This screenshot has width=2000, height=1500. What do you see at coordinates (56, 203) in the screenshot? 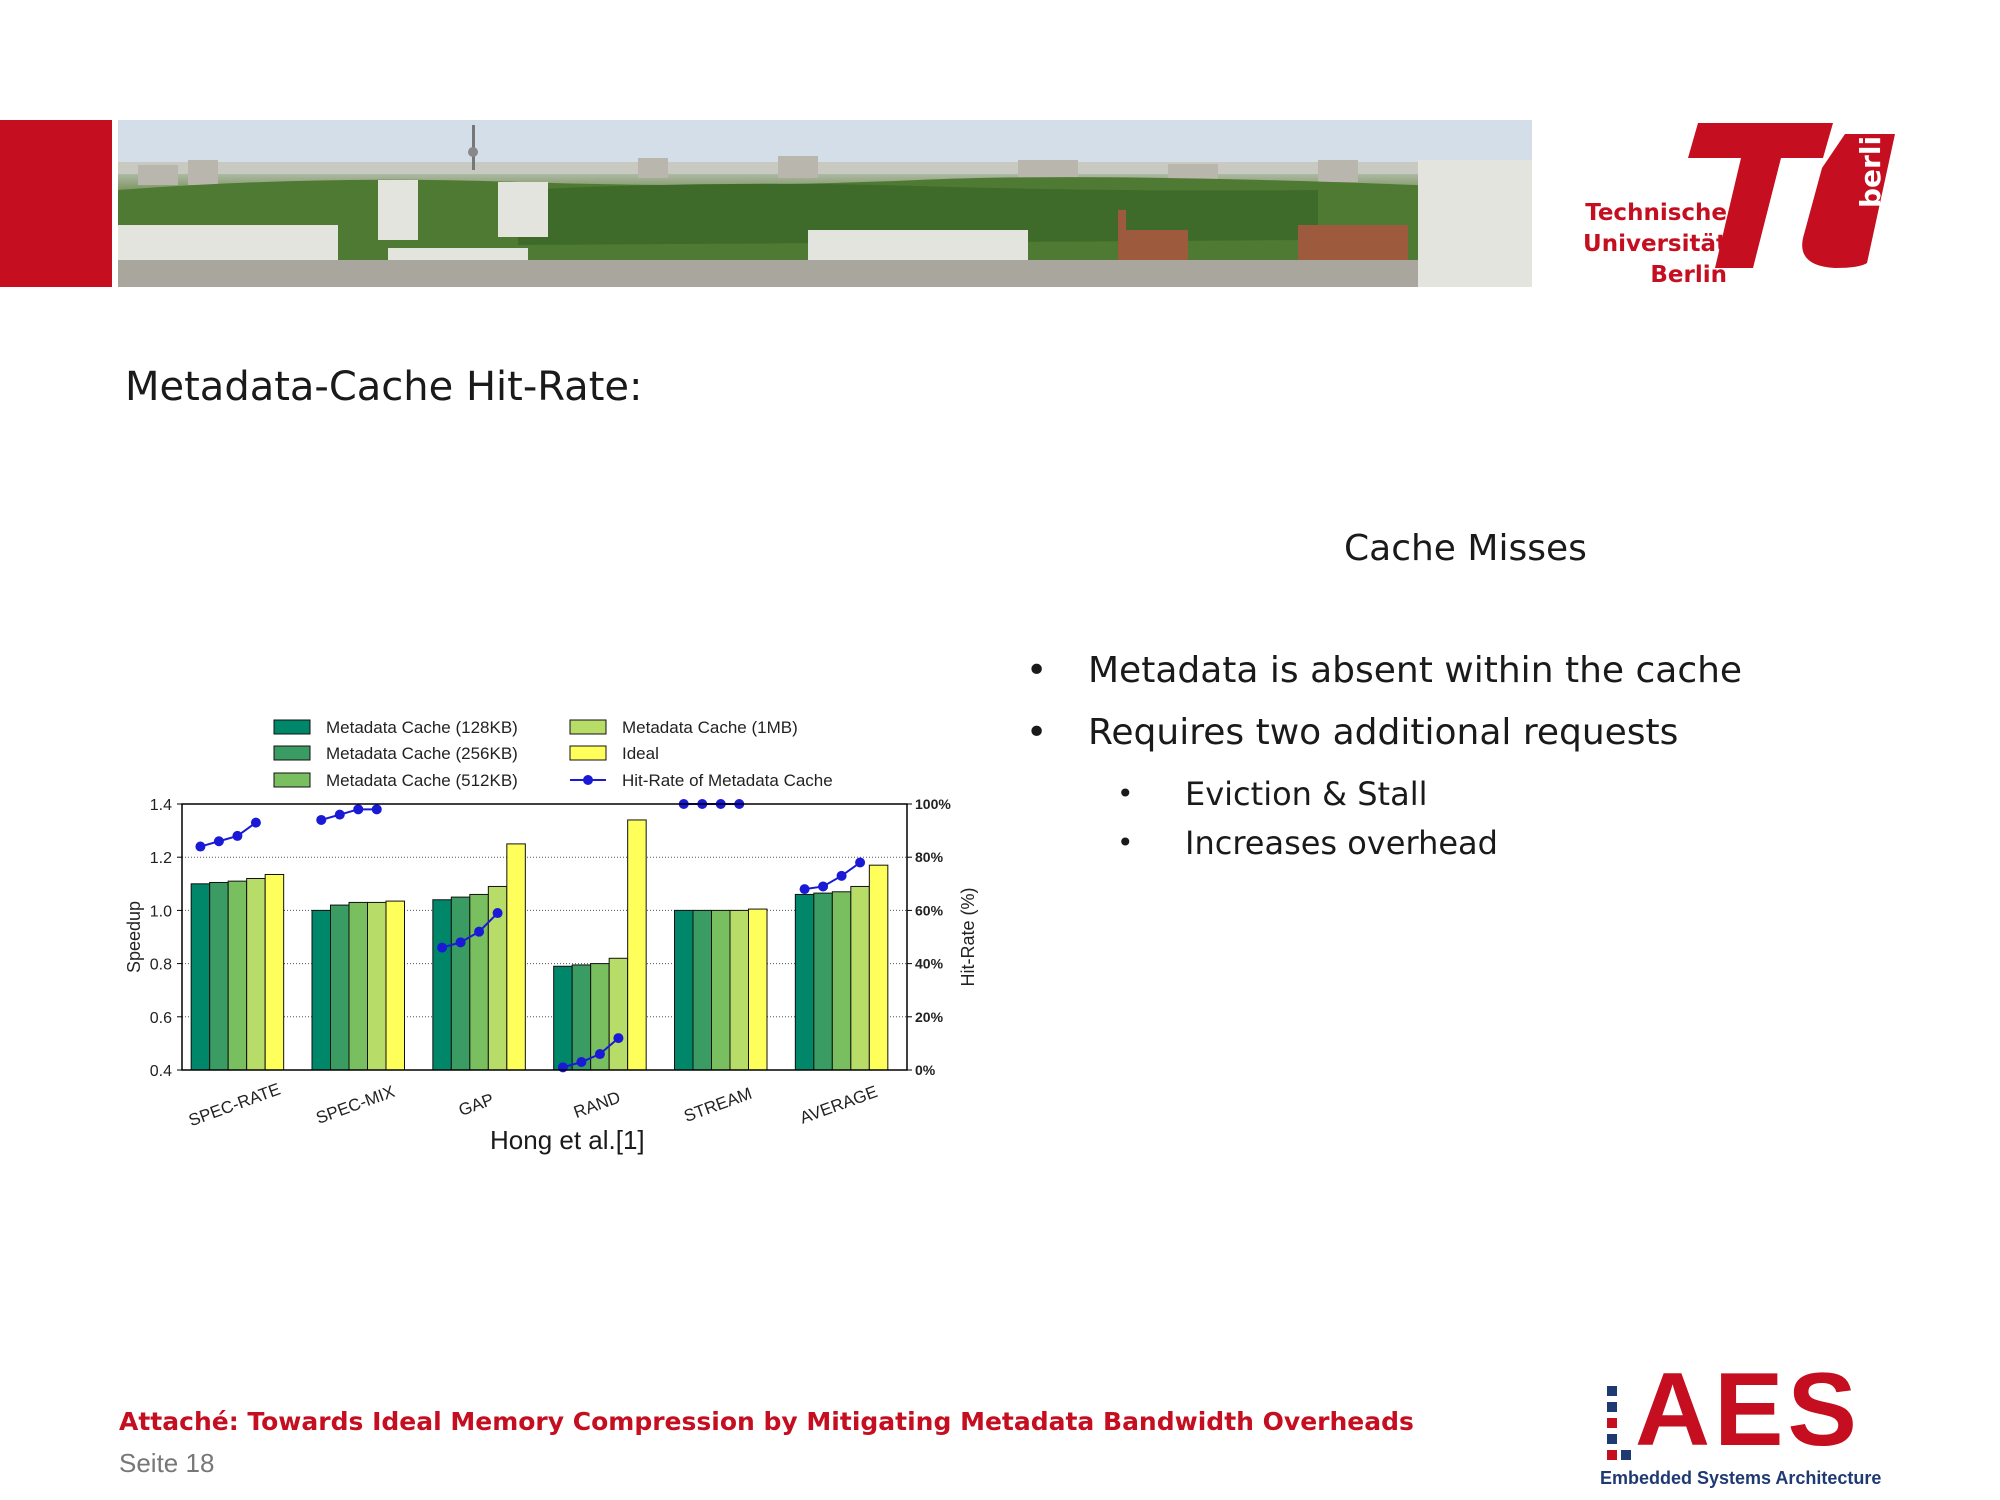
I see `header-red-block` at bounding box center [56, 203].